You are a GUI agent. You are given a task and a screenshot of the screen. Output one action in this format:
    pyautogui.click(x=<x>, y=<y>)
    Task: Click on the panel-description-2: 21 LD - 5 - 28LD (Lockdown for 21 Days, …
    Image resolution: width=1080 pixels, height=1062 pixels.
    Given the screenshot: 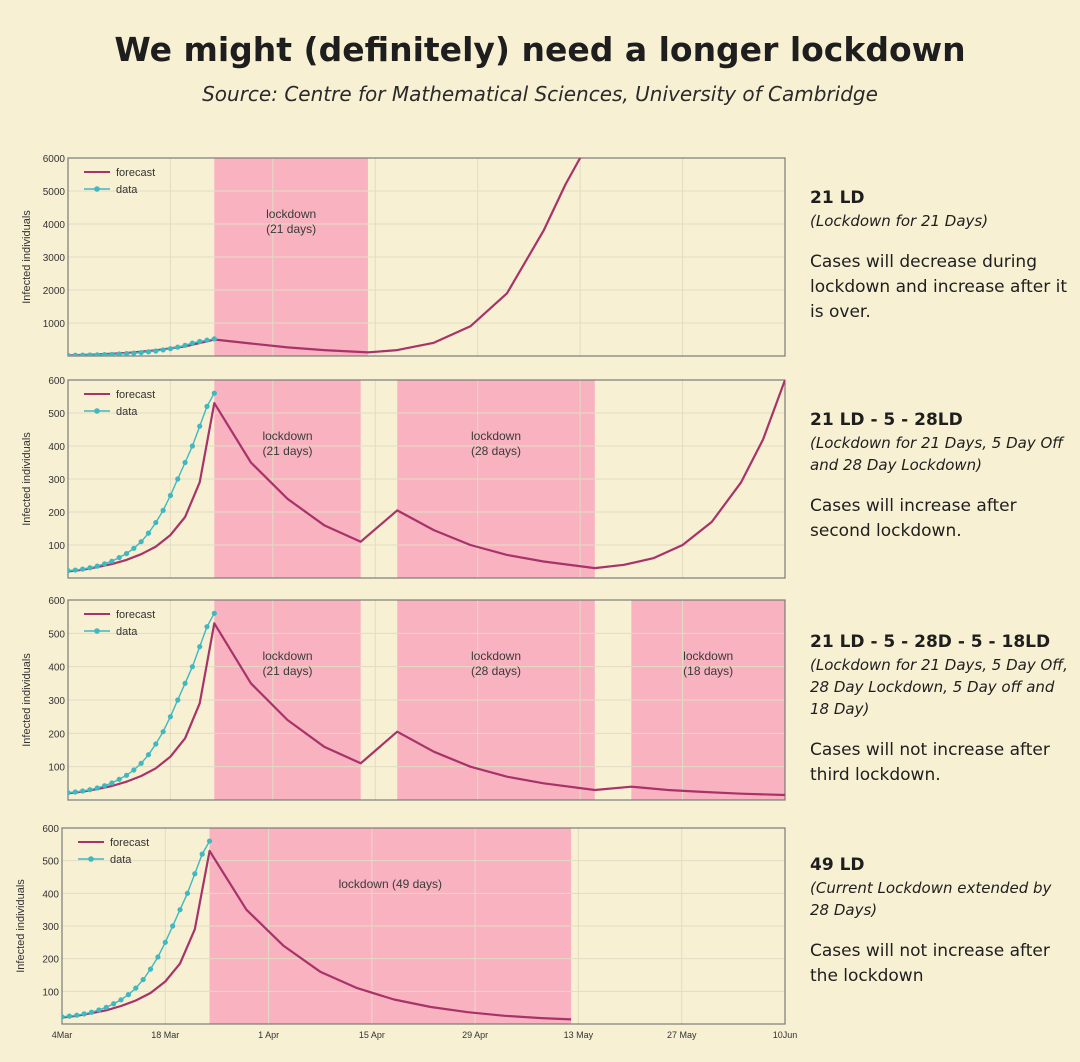 What is the action you would take?
    pyautogui.click(x=942, y=476)
    